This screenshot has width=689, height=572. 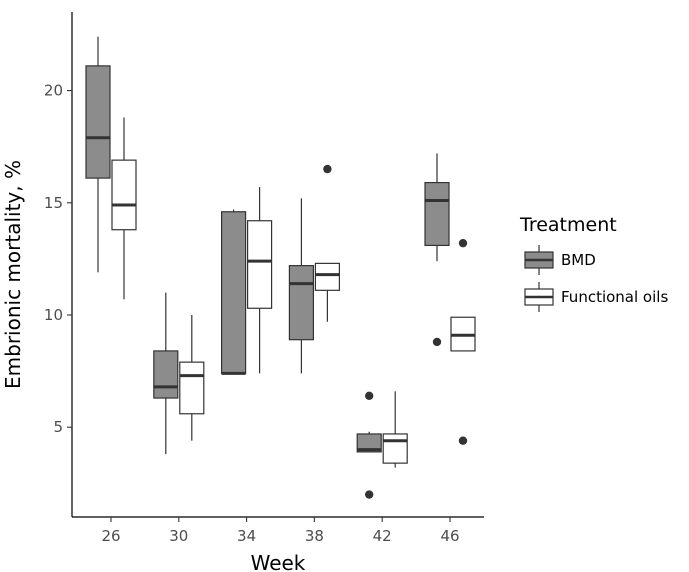 I want to click on x-tick-label: 26, so click(x=110, y=536).